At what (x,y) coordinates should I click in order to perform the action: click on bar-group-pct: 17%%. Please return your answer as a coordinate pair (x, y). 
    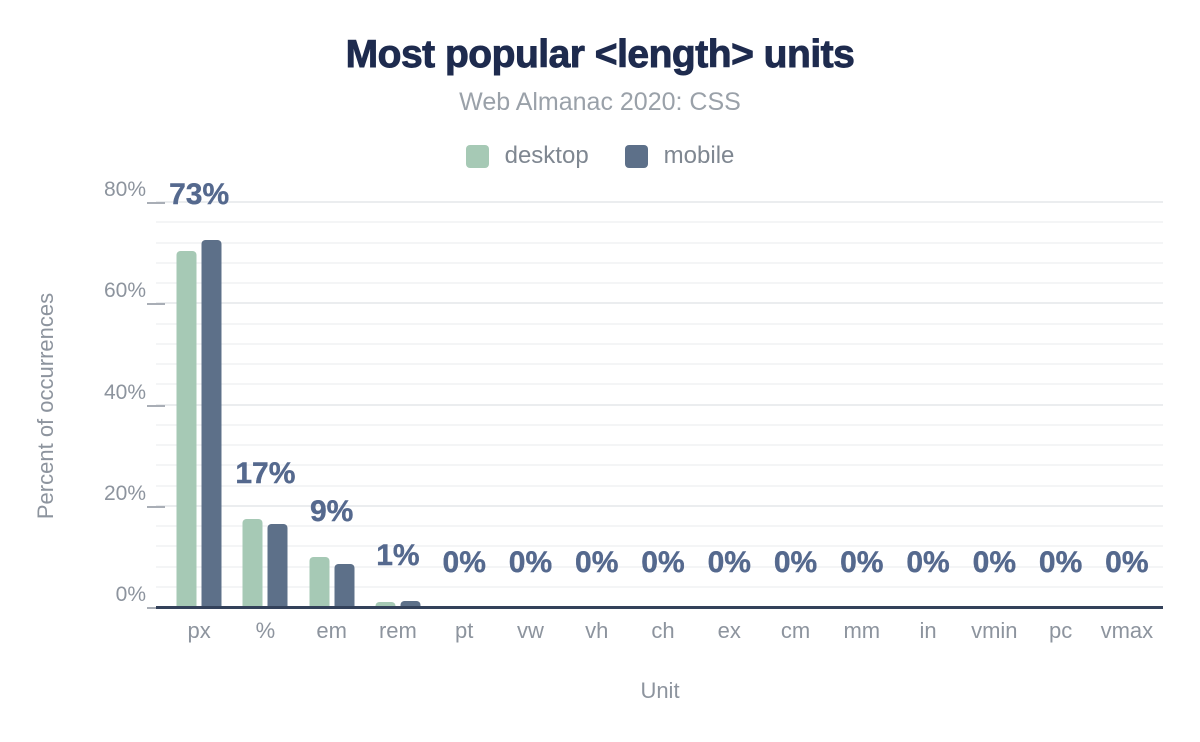
    Looking at the image, I should click on (265, 423).